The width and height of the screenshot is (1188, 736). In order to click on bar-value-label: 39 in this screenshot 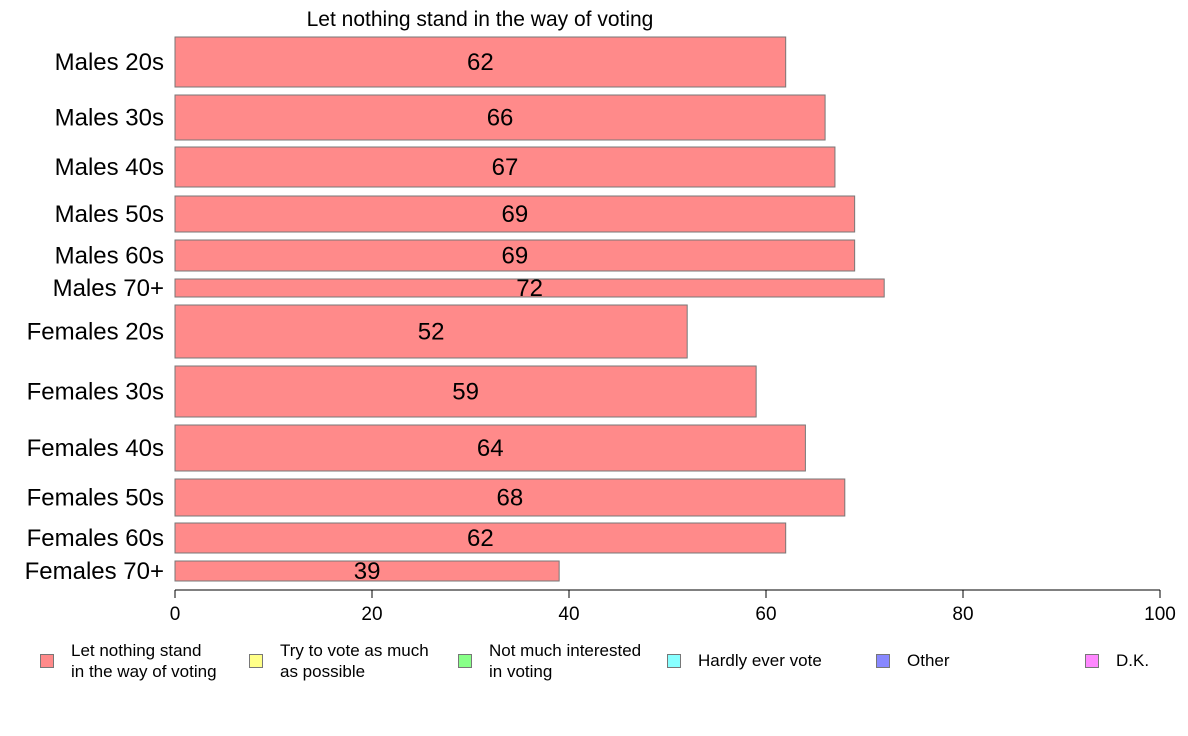, I will do `click(367, 571)`.